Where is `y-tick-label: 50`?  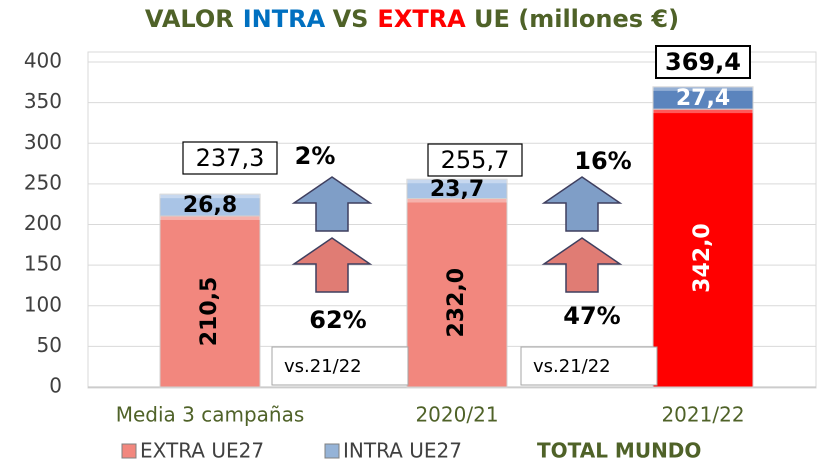 y-tick-label: 50 is located at coordinates (49, 345).